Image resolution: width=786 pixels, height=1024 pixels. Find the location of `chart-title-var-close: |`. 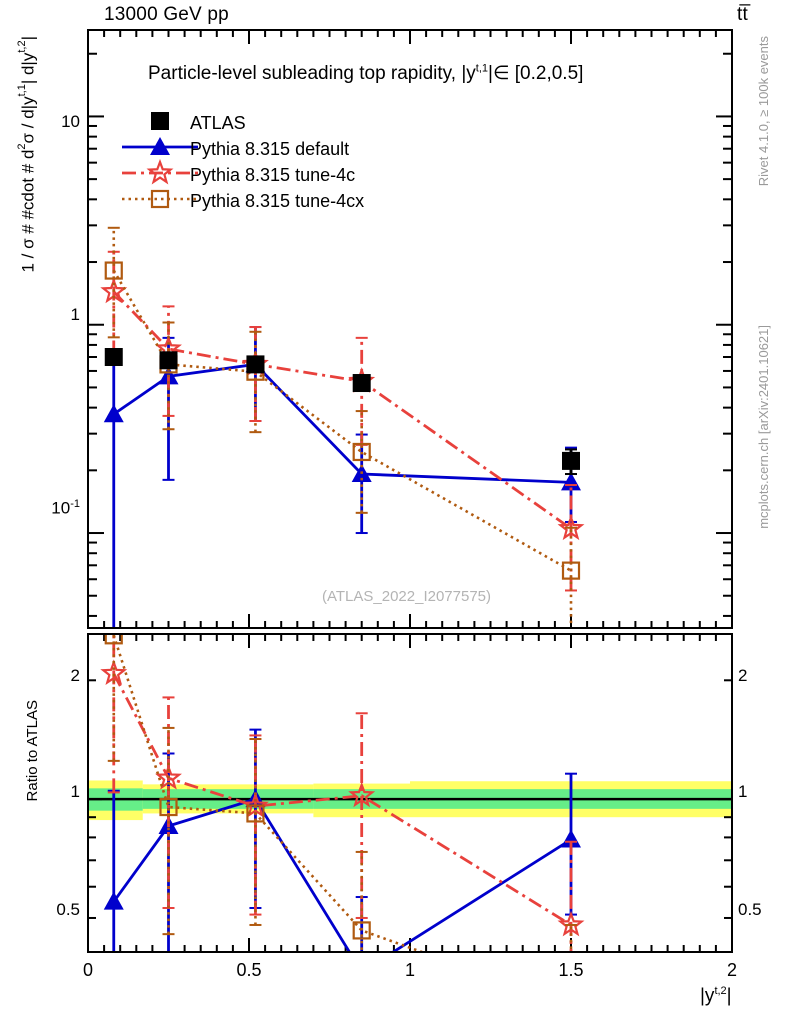

chart-title-var-close: | is located at coordinates (490, 73).